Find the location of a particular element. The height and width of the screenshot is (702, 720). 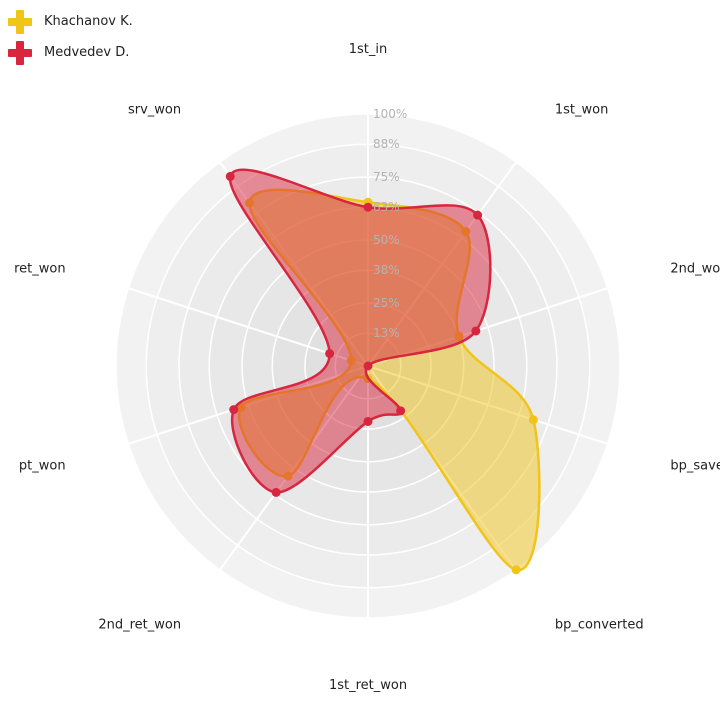

axis-label: 1st_won is located at coordinates (581, 110).